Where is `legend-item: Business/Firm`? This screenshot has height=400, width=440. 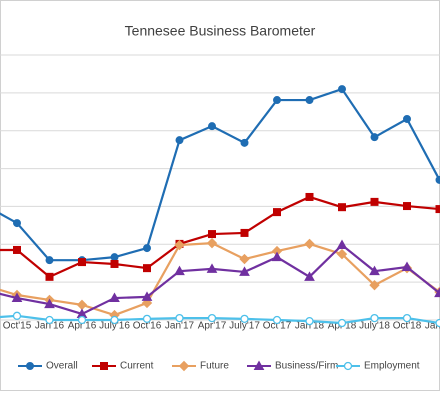
legend-item: Business/Firm is located at coordinates (292, 366).